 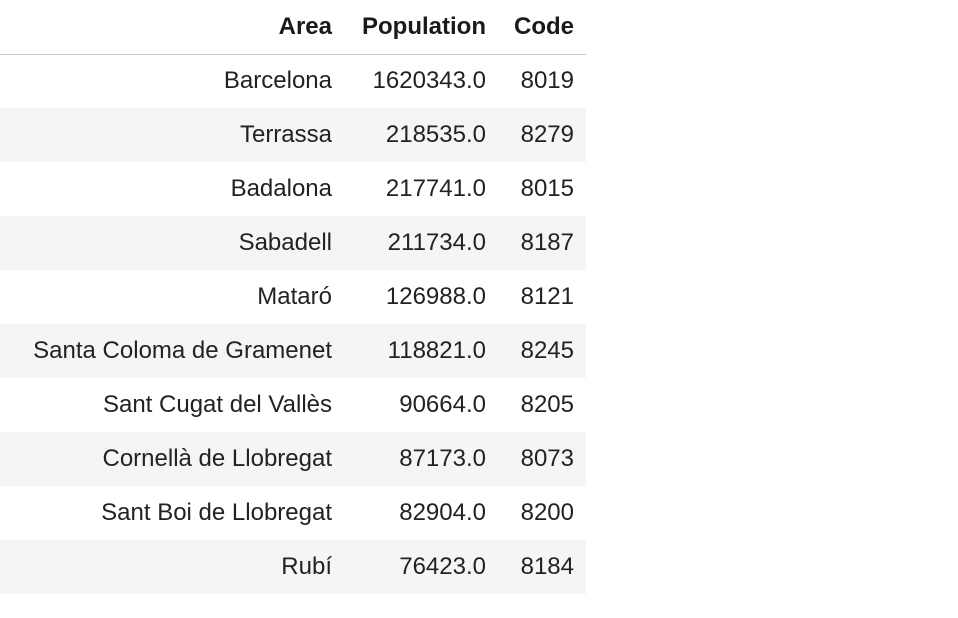 I want to click on cell-population: 118821.0, so click(x=436, y=350).